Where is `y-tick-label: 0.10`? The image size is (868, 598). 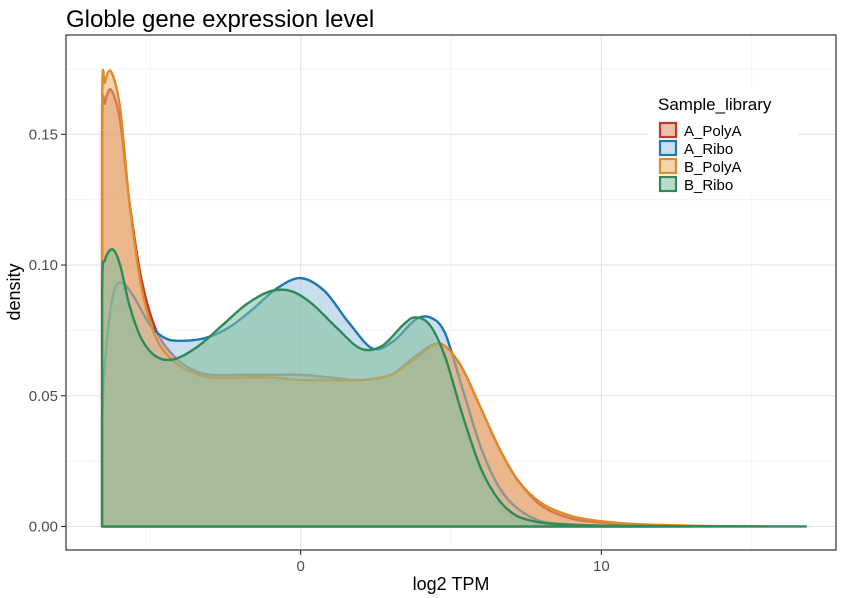
y-tick-label: 0.10 is located at coordinates (43, 265).